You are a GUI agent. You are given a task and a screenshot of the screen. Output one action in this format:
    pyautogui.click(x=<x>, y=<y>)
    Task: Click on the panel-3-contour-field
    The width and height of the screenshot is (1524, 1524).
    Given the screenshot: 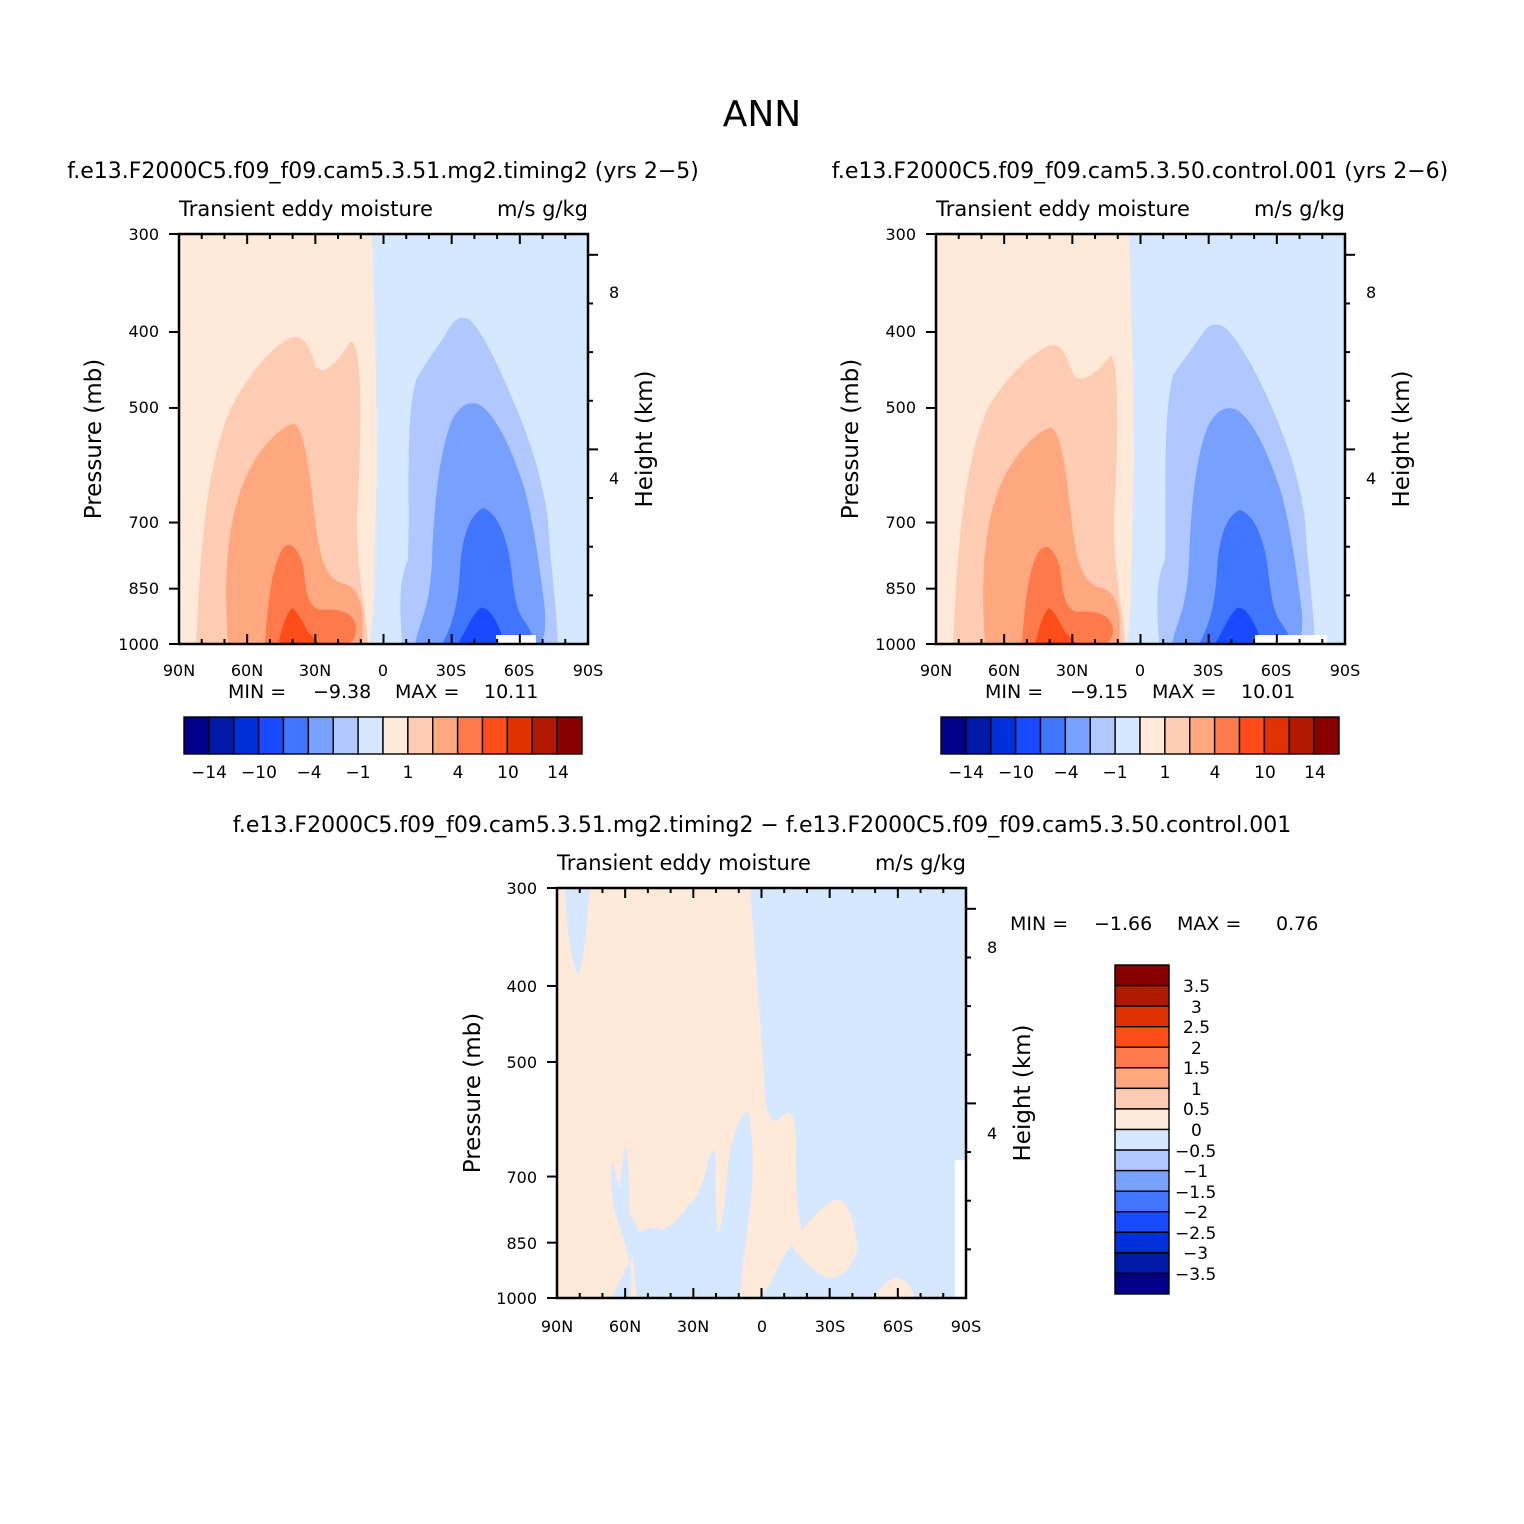 What is the action you would take?
    pyautogui.click(x=761, y=1093)
    